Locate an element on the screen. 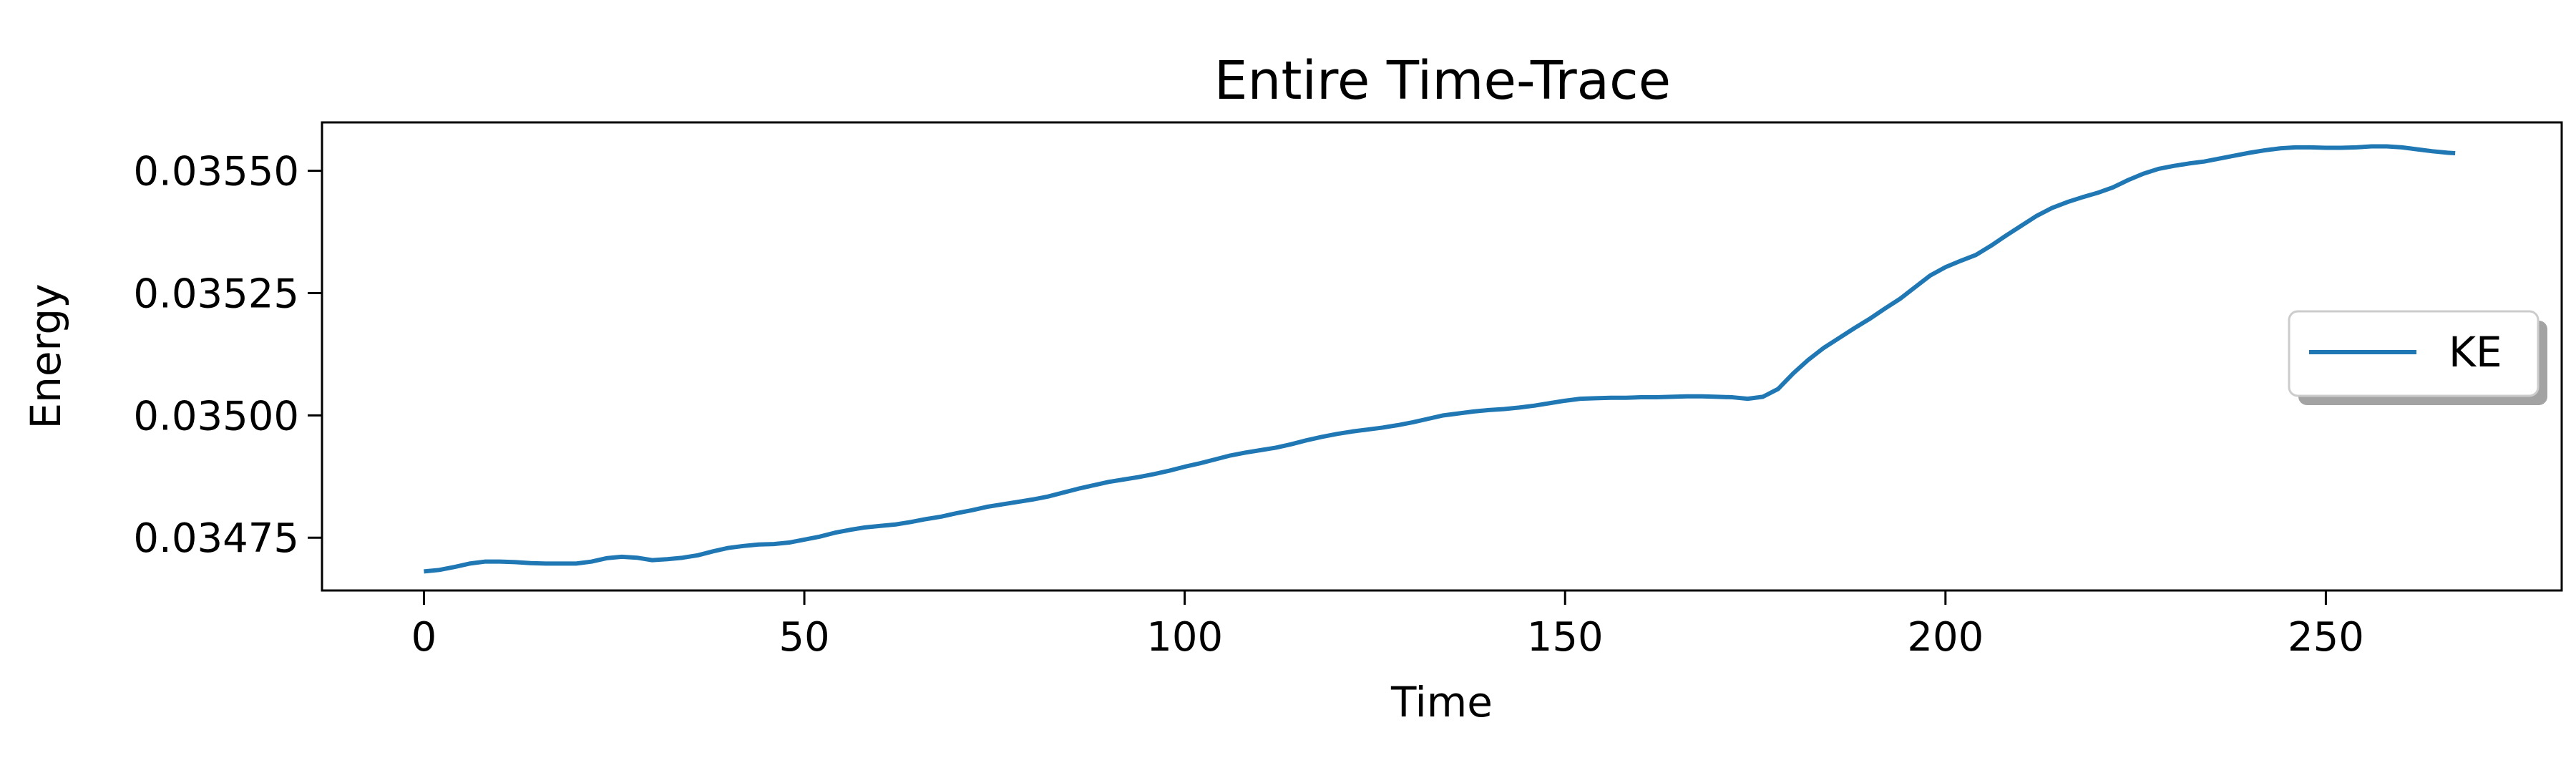  y-tick-label: 0.03475 is located at coordinates (216, 538).